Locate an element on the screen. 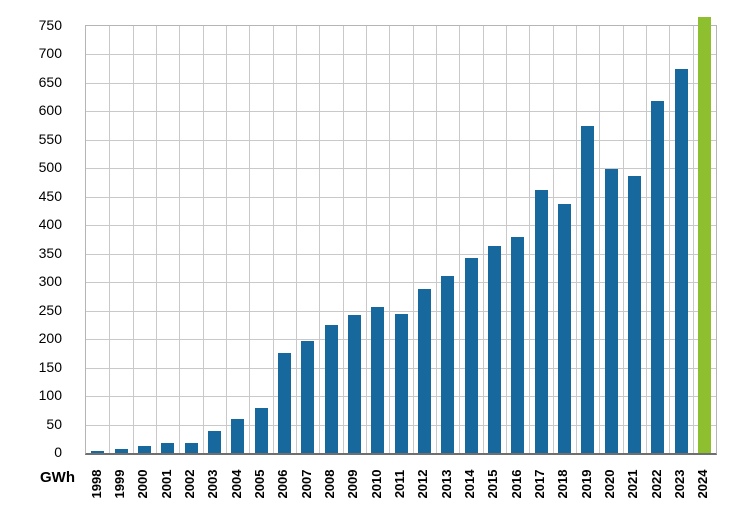 This screenshot has width=748, height=518. y-tick-label: 300 is located at coordinates (50, 281).